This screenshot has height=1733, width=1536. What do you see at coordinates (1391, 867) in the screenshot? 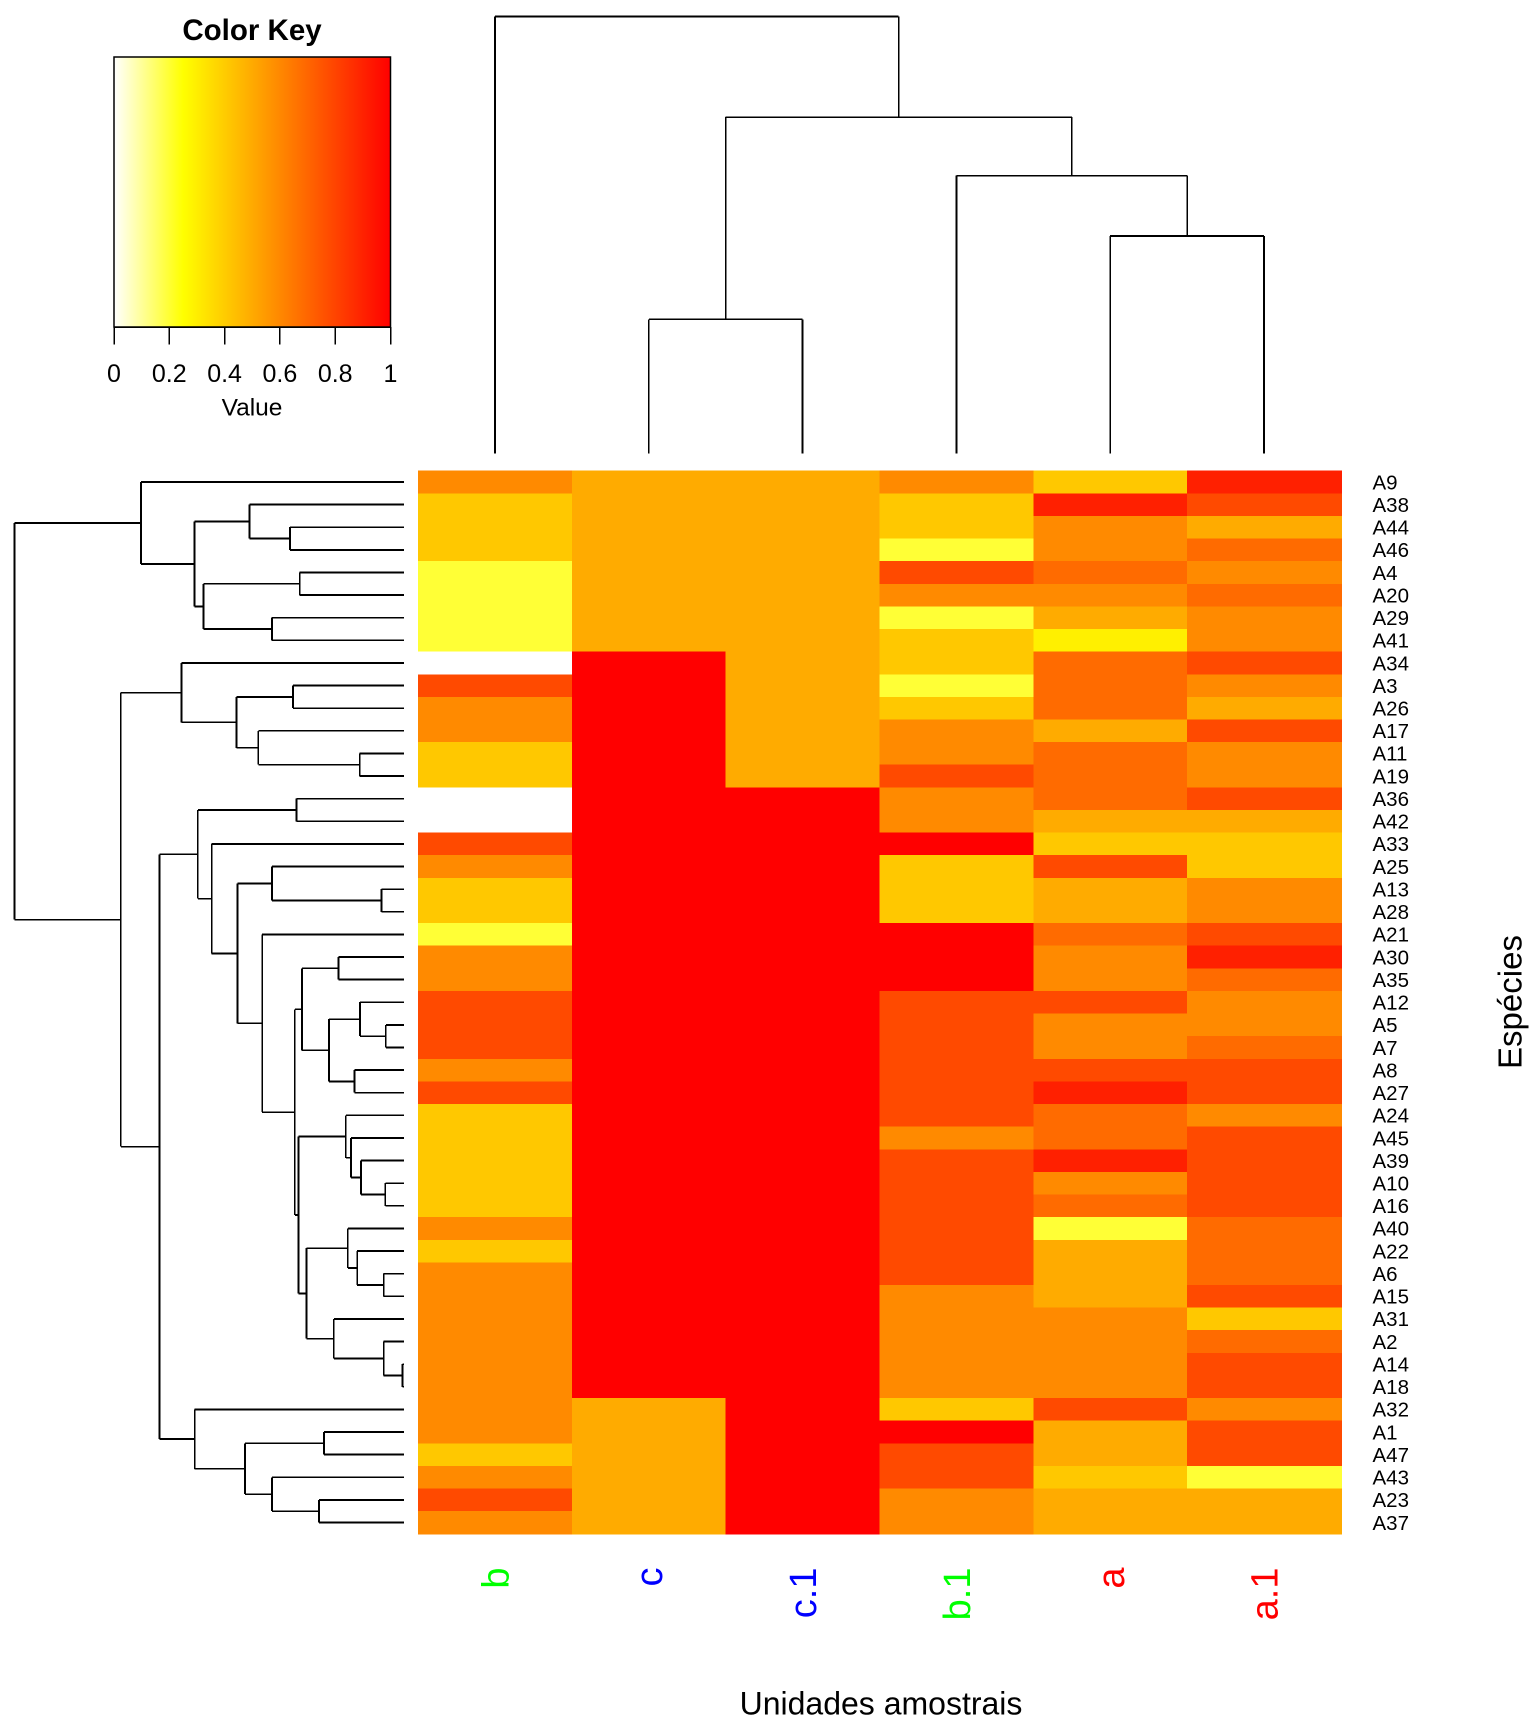
I see `svg-text: A25` at bounding box center [1391, 867].